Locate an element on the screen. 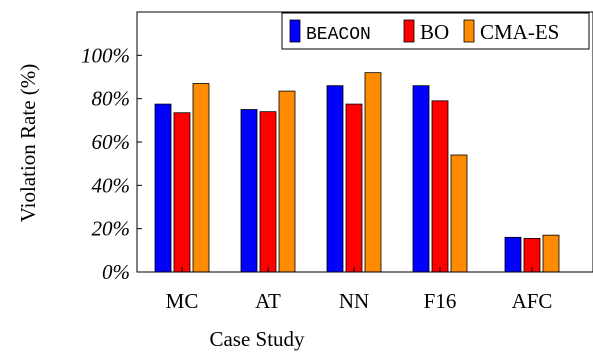 This screenshot has width=593, height=355. x-tick-label-afc: AFC is located at coordinates (532, 301).